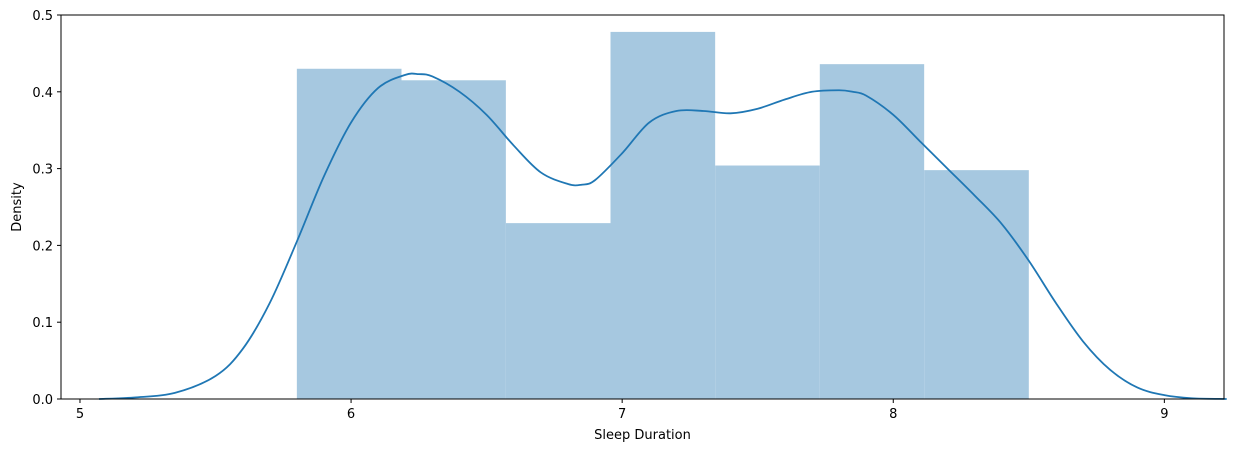 This screenshot has width=1233, height=452. Describe the element at coordinates (42, 400) in the screenshot. I see `y-tick-label: 0.0` at that location.